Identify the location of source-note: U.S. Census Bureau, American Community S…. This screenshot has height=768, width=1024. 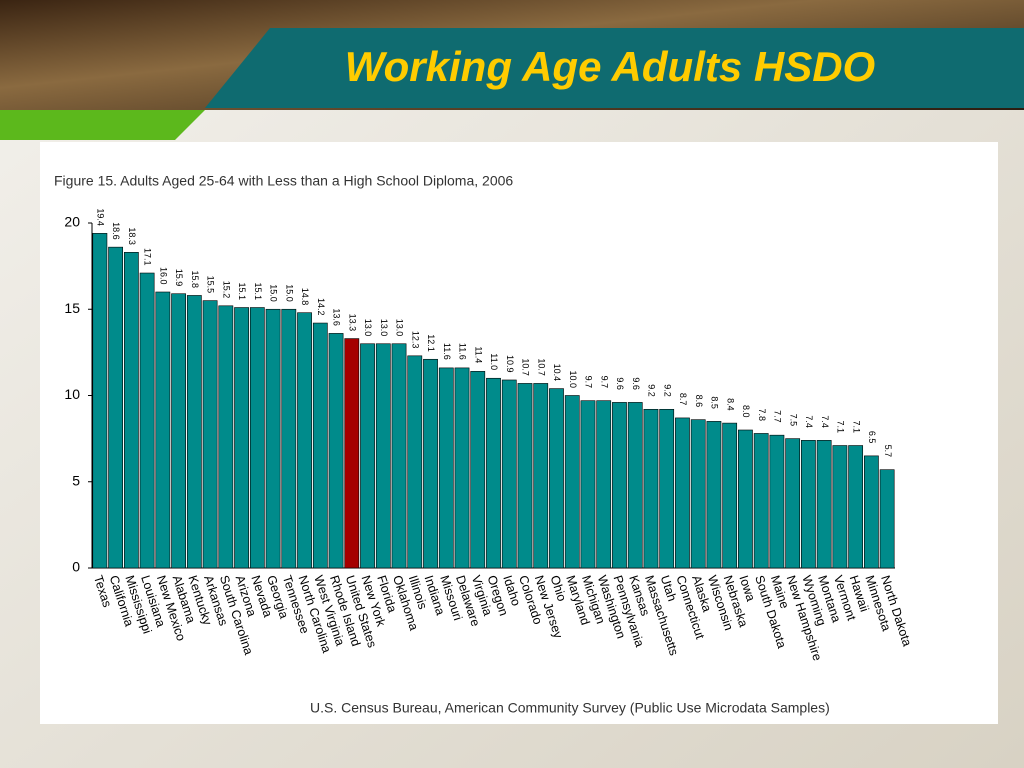
(570, 708).